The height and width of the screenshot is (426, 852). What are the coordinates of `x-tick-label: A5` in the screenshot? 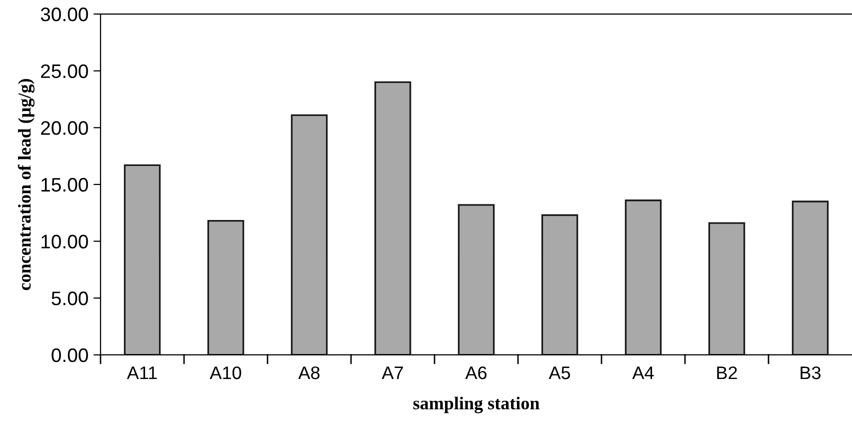 It's located at (559, 373).